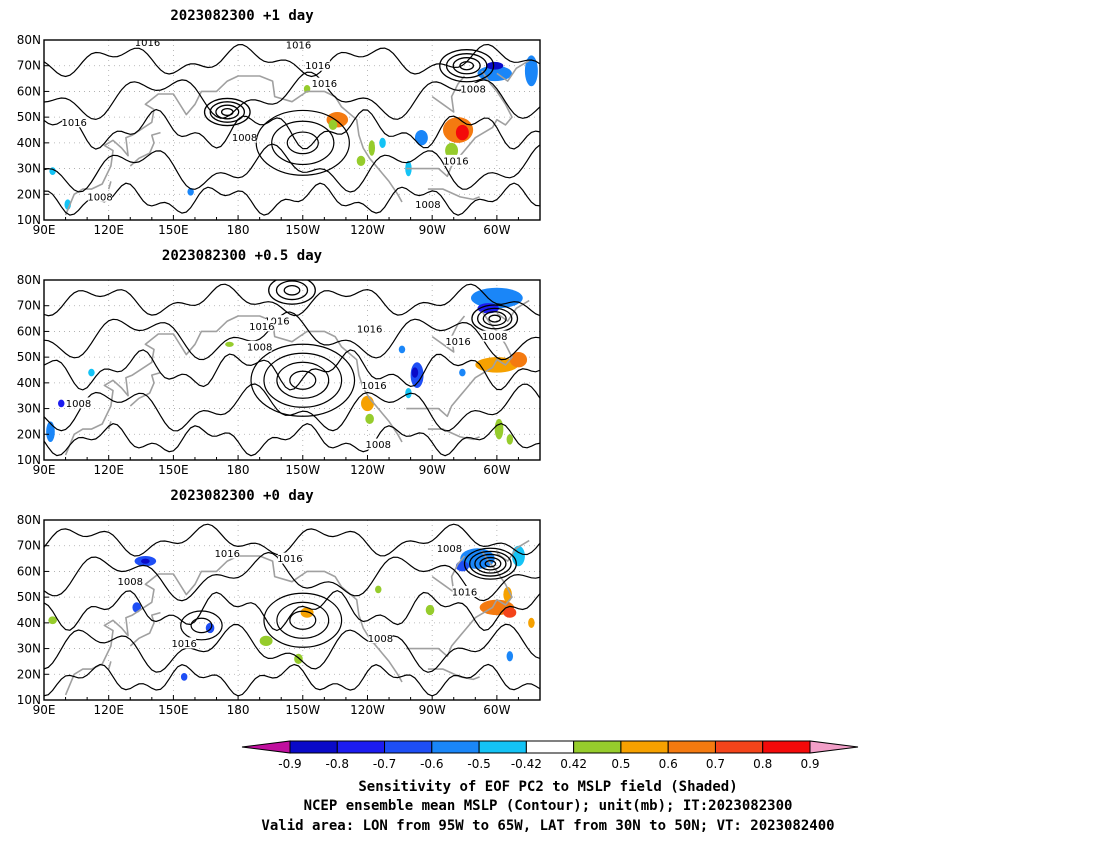 Image resolution: width=1100 pixels, height=850 pixels. I want to click on x-tick-label: 180, so click(238, 230).